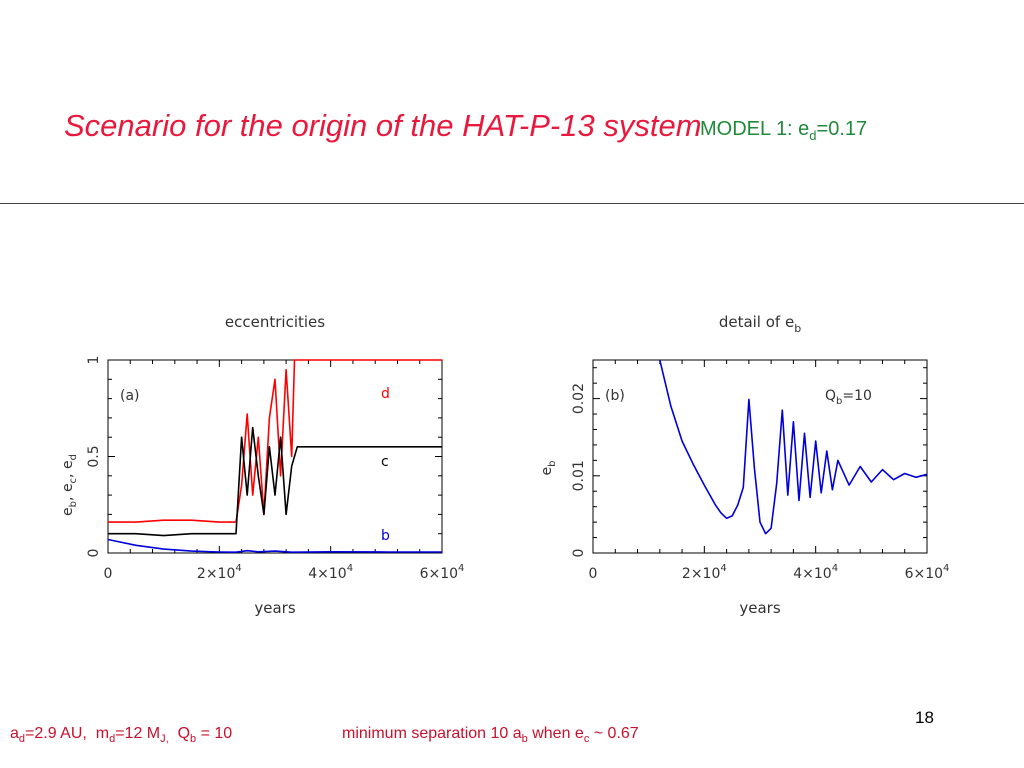  Describe the element at coordinates (164, 739) in the screenshot. I see `param-m-unit-sub: J,` at that location.